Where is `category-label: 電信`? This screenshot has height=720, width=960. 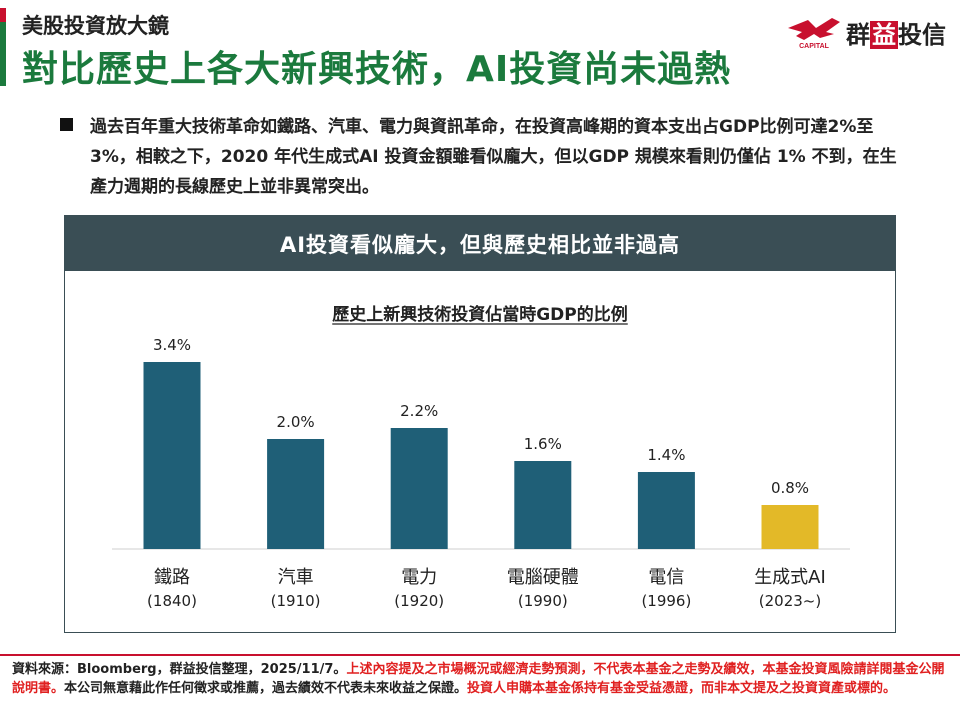 category-label: 電信 is located at coordinates (666, 577).